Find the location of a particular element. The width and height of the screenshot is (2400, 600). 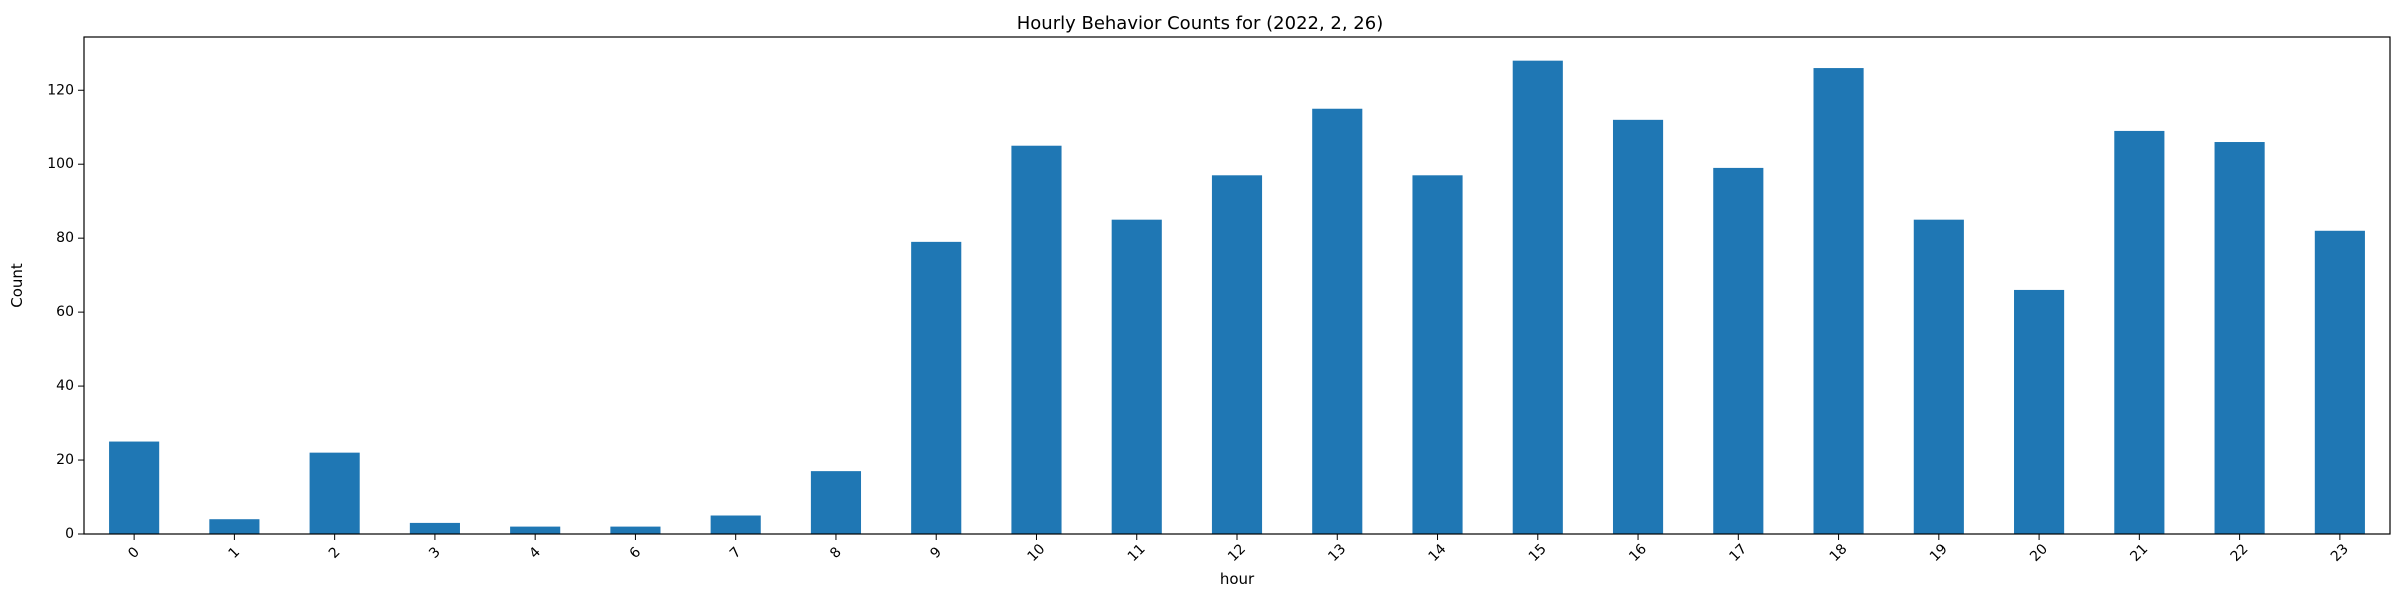

x-tick-label: 20 is located at coordinates (2039, 553).